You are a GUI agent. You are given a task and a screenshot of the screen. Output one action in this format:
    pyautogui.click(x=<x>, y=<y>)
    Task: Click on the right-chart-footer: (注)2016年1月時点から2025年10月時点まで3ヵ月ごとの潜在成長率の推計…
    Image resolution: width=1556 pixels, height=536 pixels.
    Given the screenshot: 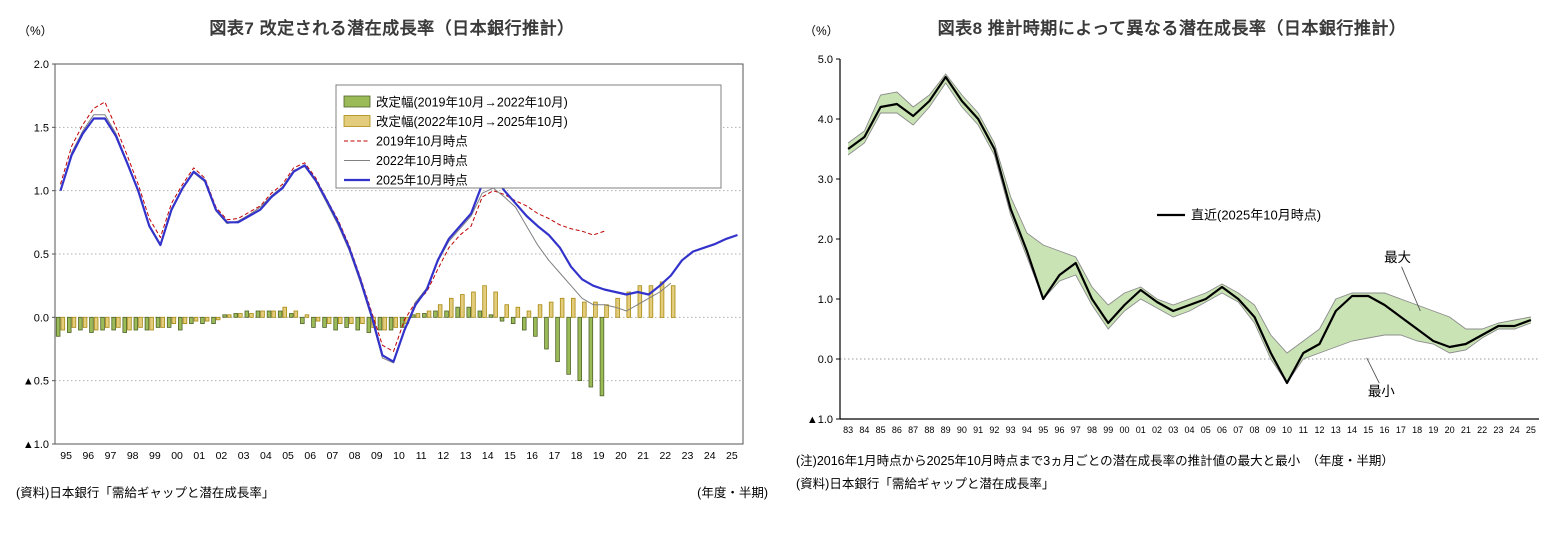 What is the action you would take?
    pyautogui.click(x=1172, y=468)
    